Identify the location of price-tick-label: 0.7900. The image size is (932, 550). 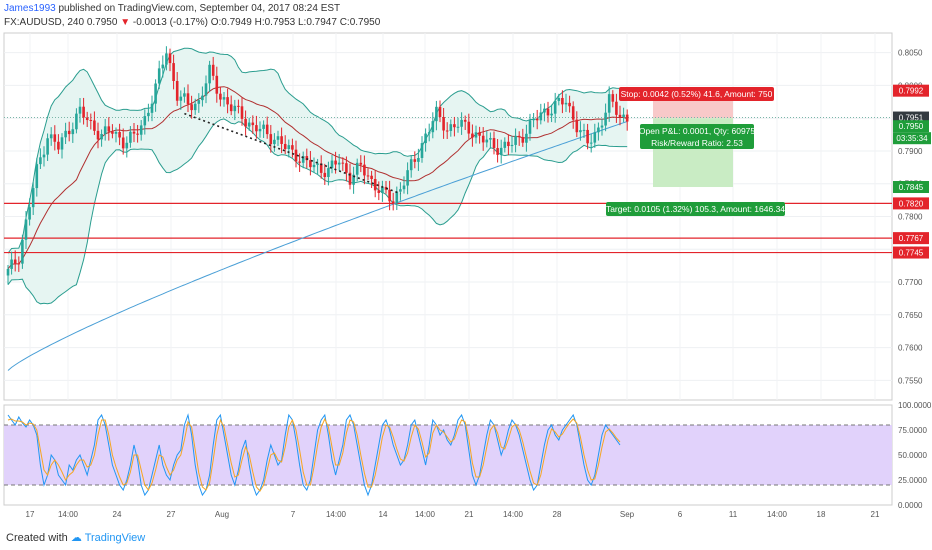
(910, 151).